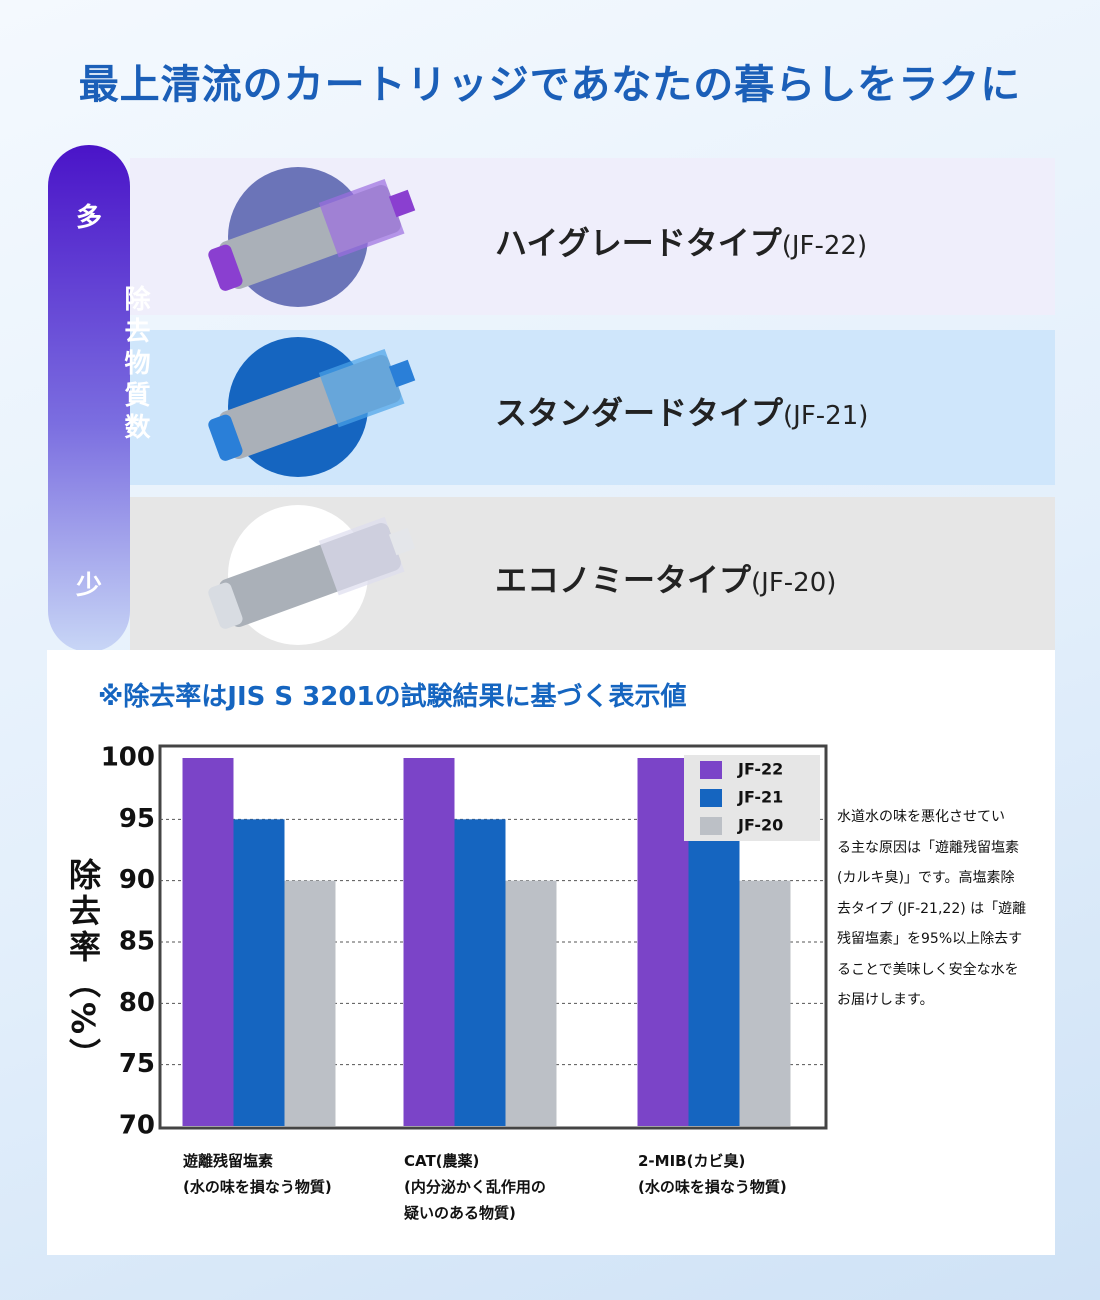 The width and height of the screenshot is (1100, 1300). What do you see at coordinates (137, 819) in the screenshot?
I see `y-tick-label: 95` at bounding box center [137, 819].